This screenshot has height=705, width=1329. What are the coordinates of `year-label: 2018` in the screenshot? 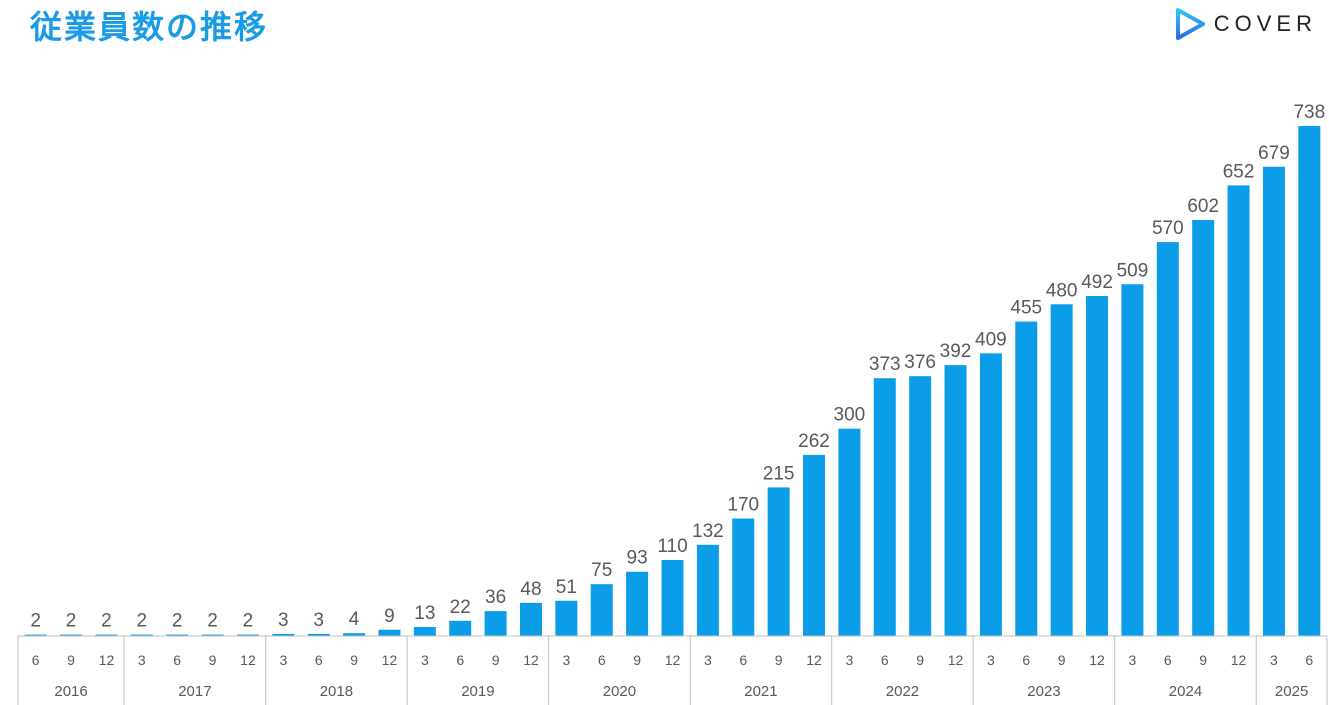 It's located at (336, 691).